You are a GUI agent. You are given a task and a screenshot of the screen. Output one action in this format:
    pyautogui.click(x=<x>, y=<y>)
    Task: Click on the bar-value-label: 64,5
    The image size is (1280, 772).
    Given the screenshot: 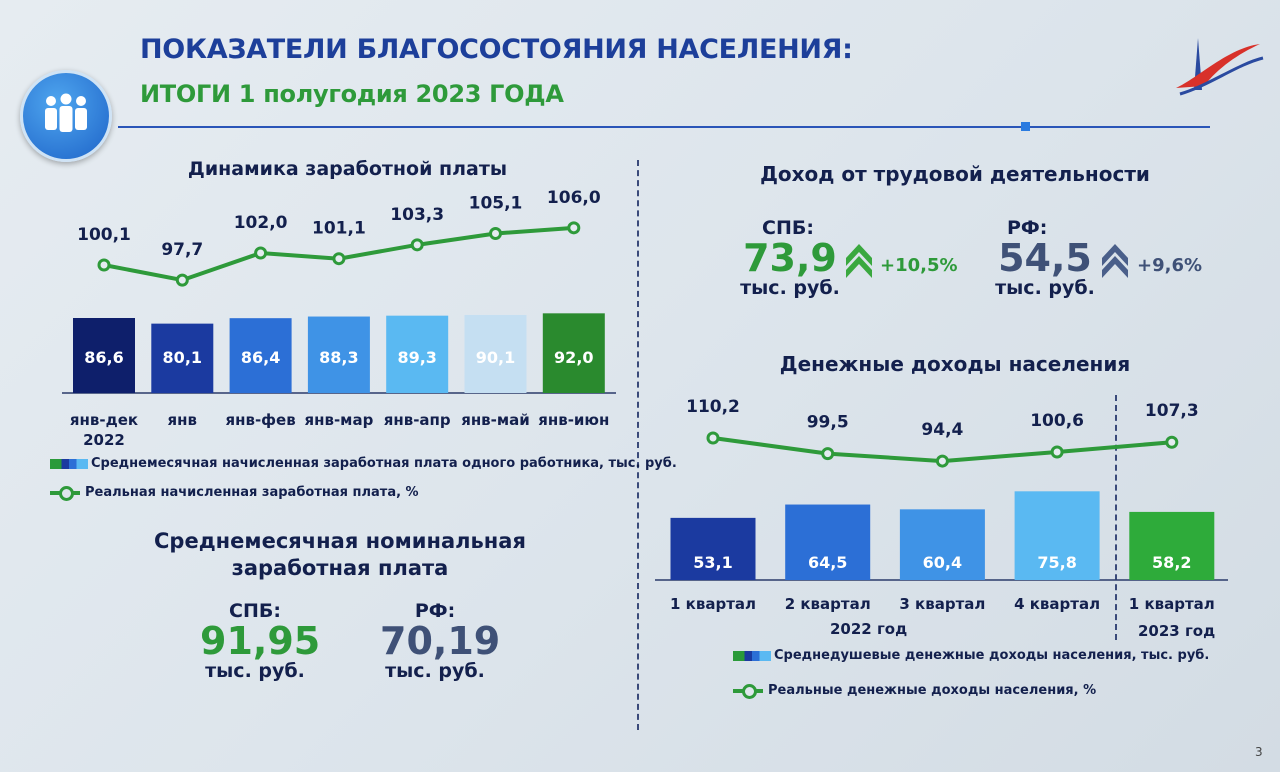 What is the action you would take?
    pyautogui.click(x=827, y=562)
    